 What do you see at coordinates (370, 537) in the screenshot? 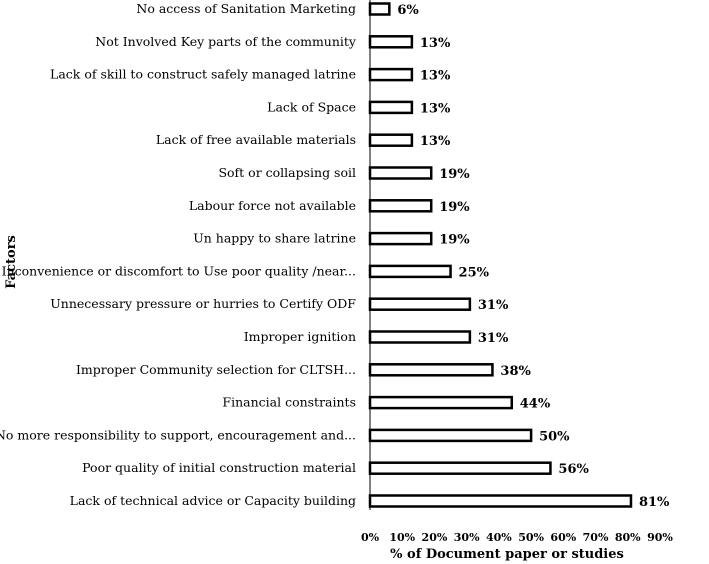
I see `x-tick-label: 0%` at bounding box center [370, 537].